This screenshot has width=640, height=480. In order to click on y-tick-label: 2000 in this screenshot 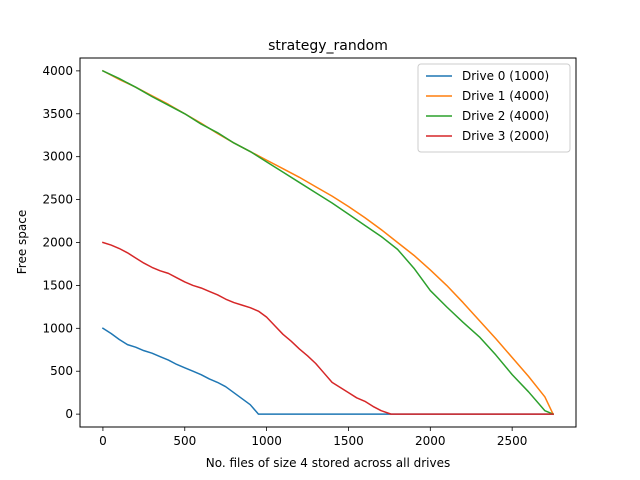, I will do `click(57, 243)`.